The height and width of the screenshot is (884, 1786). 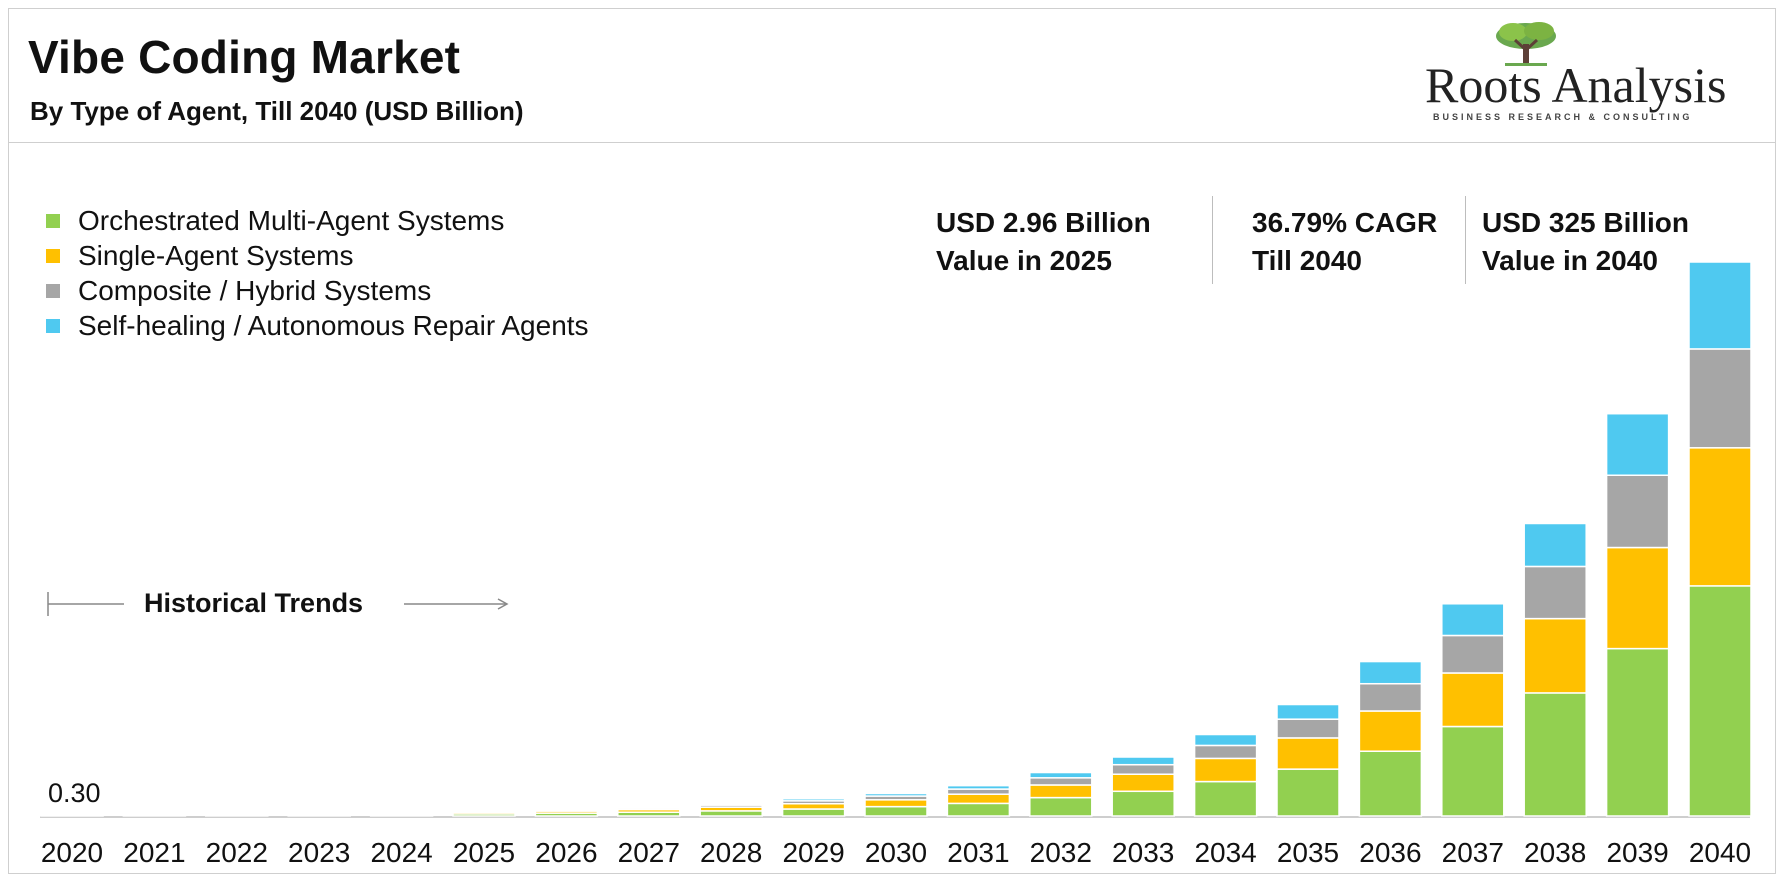 I want to click on x-tick-label: 2031, so click(x=978, y=852).